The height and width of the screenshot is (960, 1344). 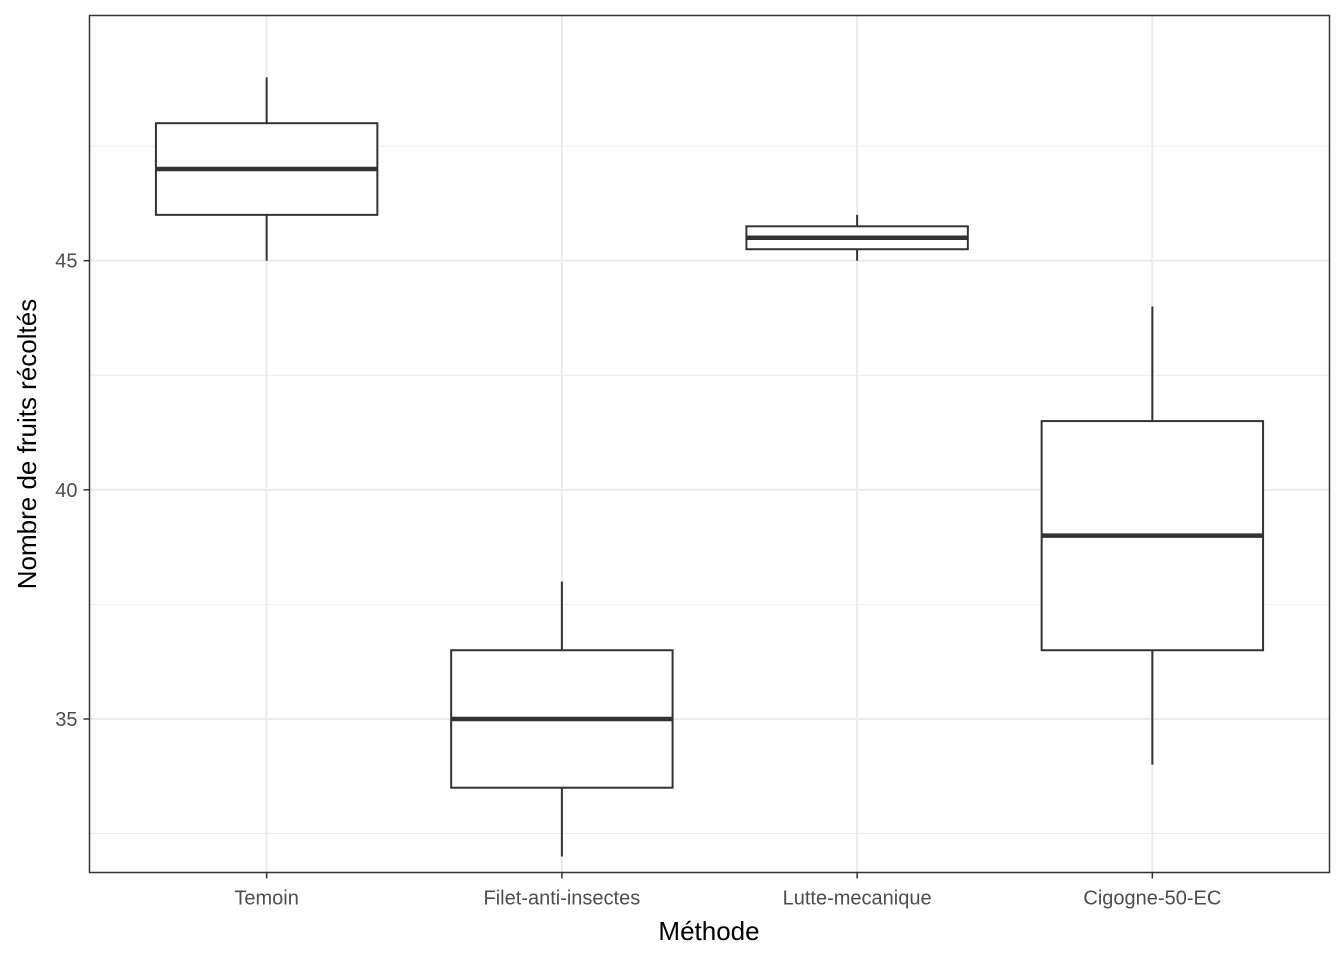 I want to click on y-axis-title: Nombre de fruits récoltés, so click(x=27, y=444).